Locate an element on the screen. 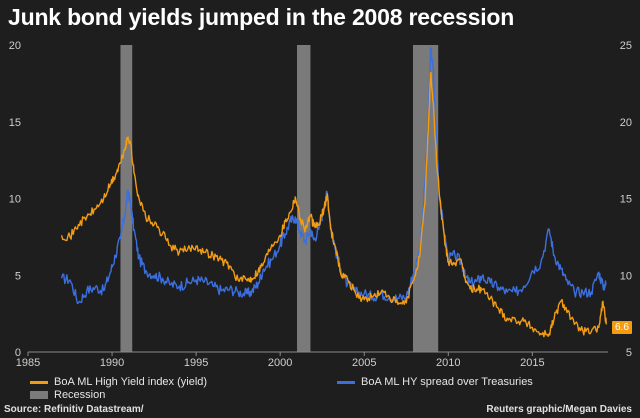 This screenshot has width=640, height=418. left-tick-label-5: 5 is located at coordinates (18, 276).